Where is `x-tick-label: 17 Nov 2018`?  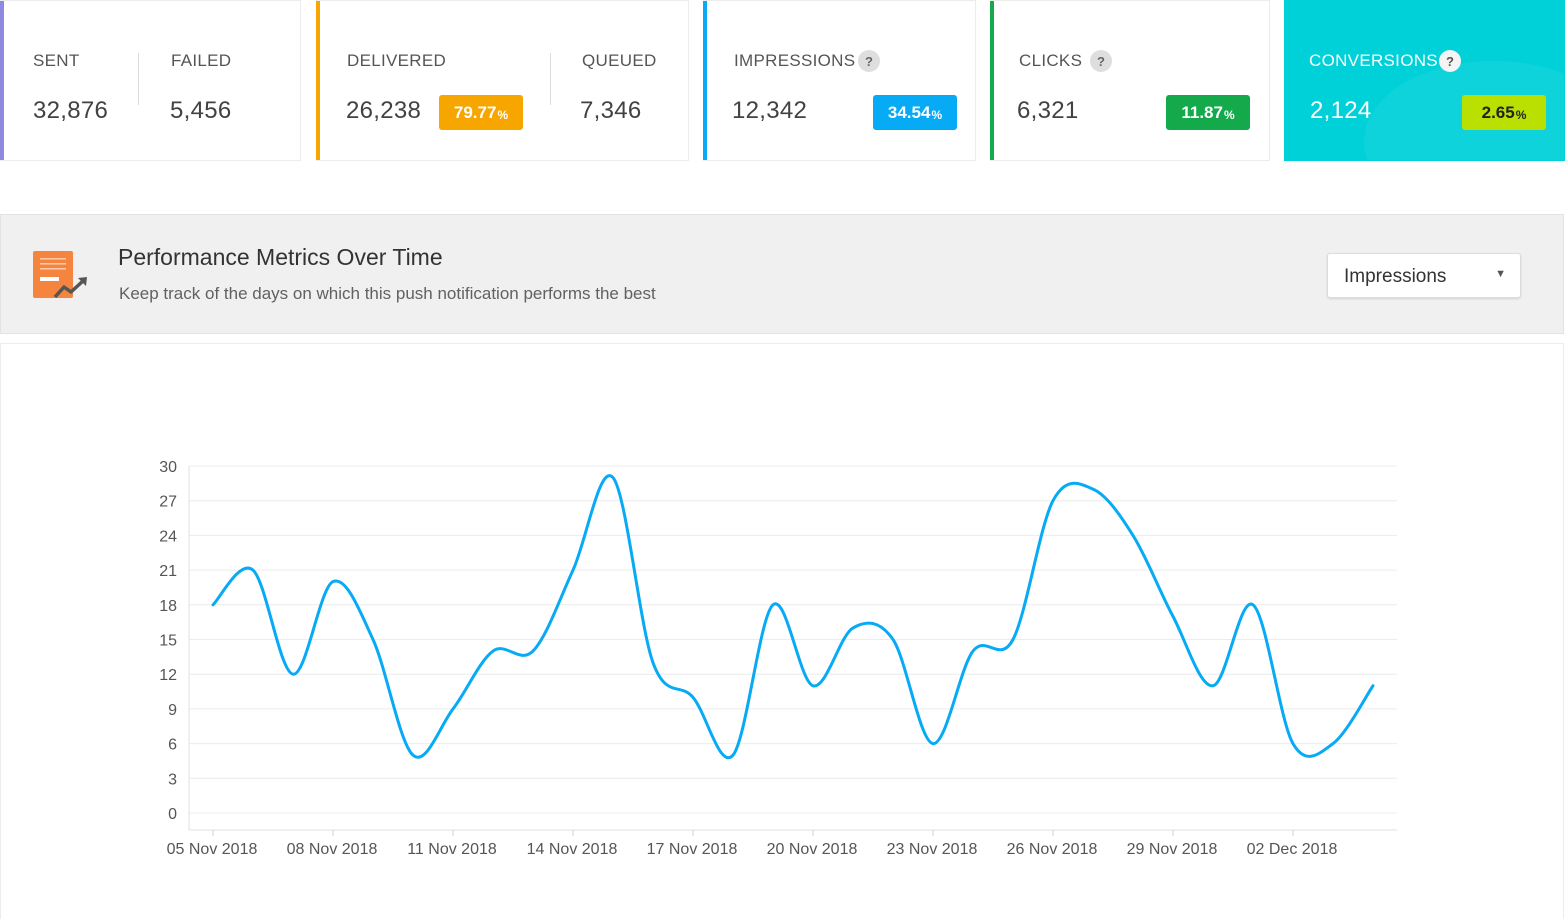 x-tick-label: 17 Nov 2018 is located at coordinates (692, 849).